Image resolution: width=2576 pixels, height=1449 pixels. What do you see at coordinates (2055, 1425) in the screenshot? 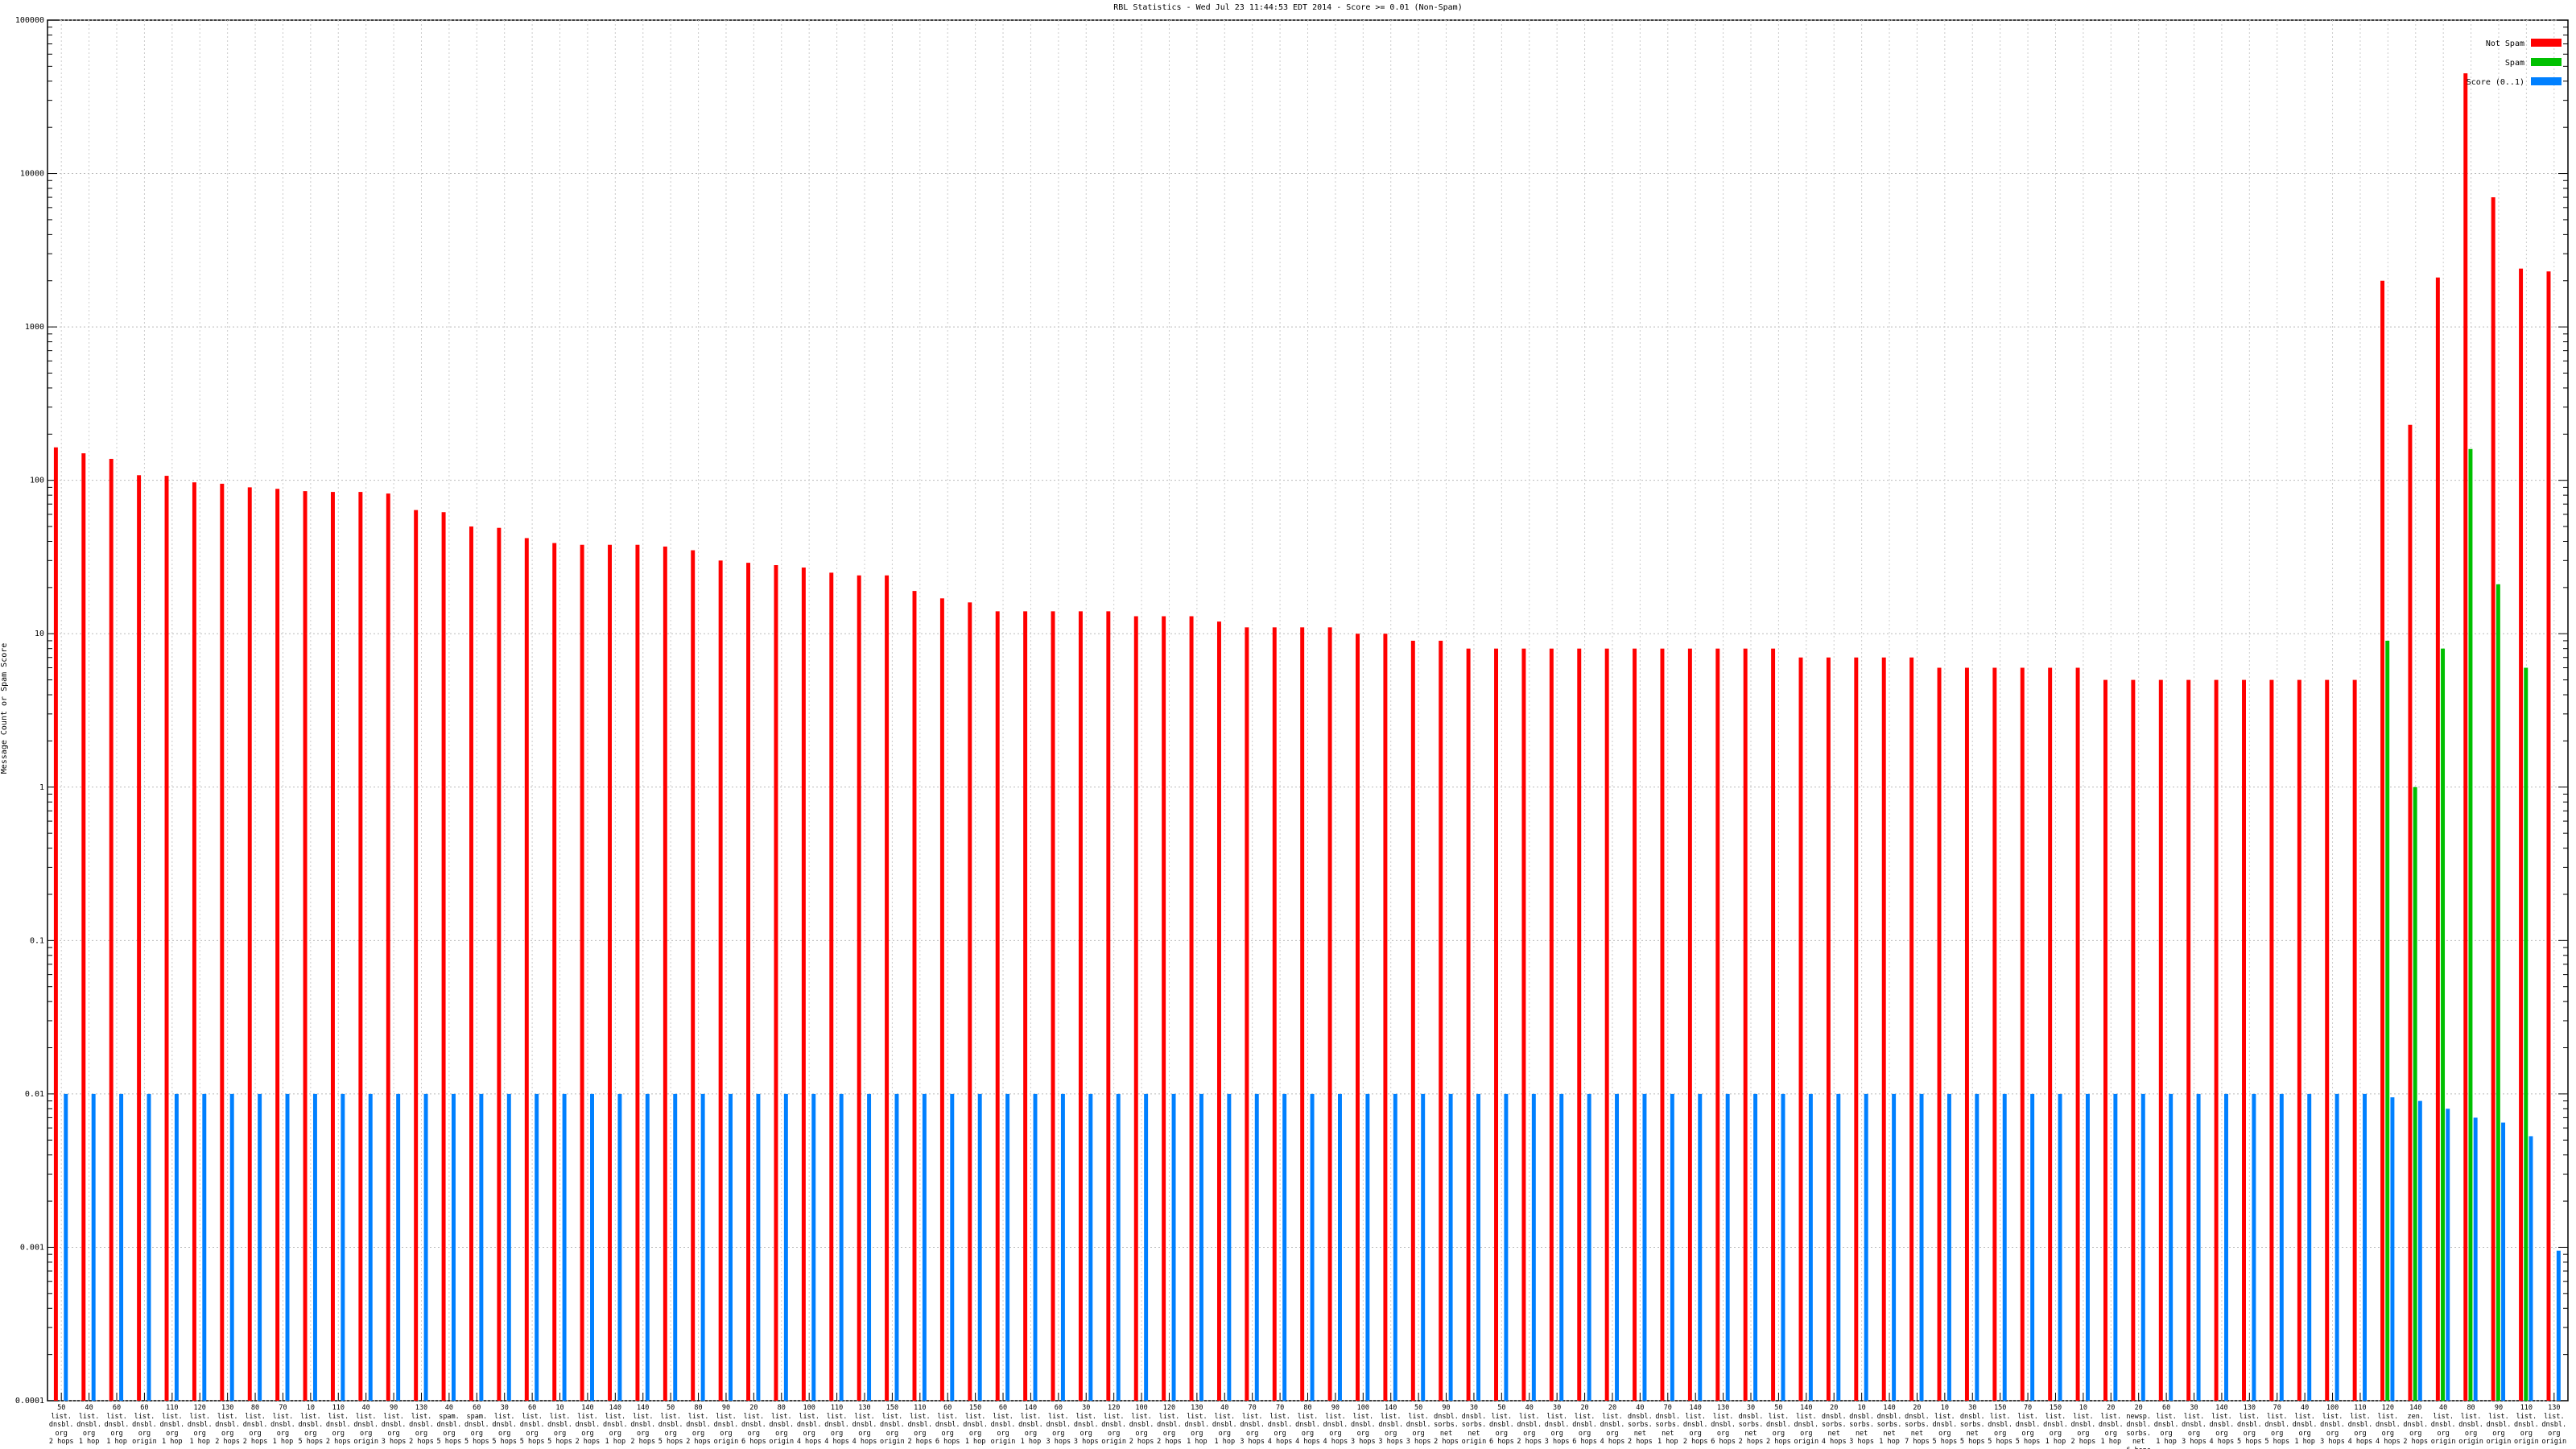
I see `x-tick-label: 150 list. dnsbl. org 1 hop` at bounding box center [2055, 1425].